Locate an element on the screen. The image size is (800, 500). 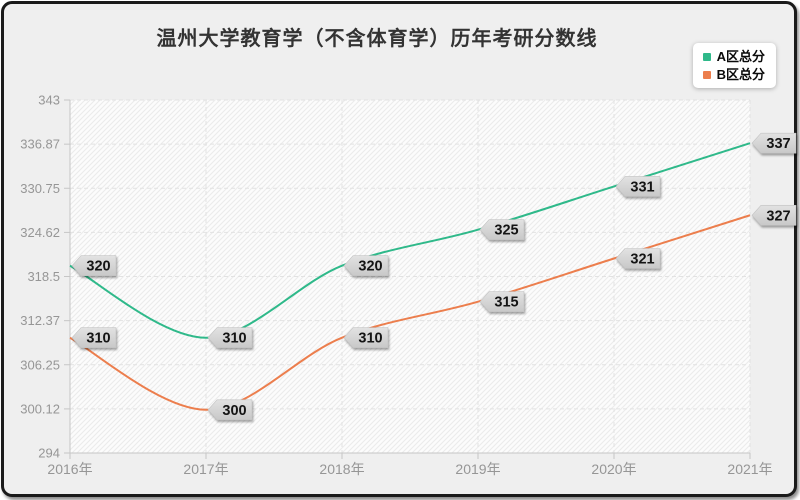
point-label-tag-1-2: 310 is located at coordinates (366, 338).